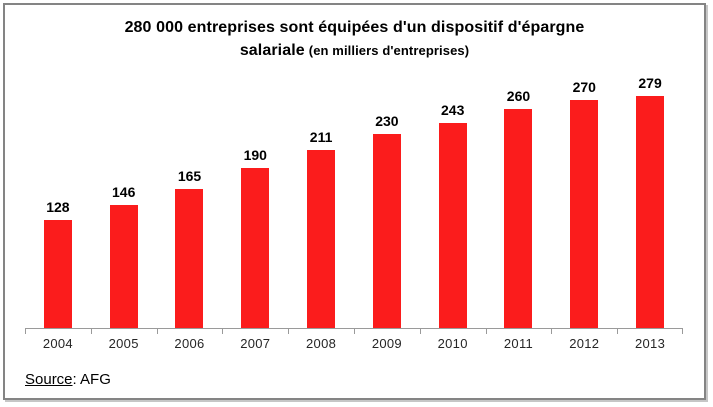  Describe the element at coordinates (452, 343) in the screenshot. I see `x-axis-label: 2010` at that location.